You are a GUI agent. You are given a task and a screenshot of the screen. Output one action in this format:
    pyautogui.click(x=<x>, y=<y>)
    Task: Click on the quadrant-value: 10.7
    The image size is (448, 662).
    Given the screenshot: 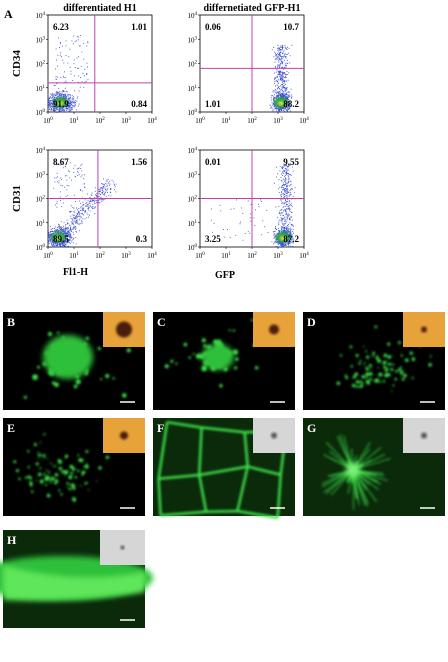 What is the action you would take?
    pyautogui.click(x=291, y=27)
    